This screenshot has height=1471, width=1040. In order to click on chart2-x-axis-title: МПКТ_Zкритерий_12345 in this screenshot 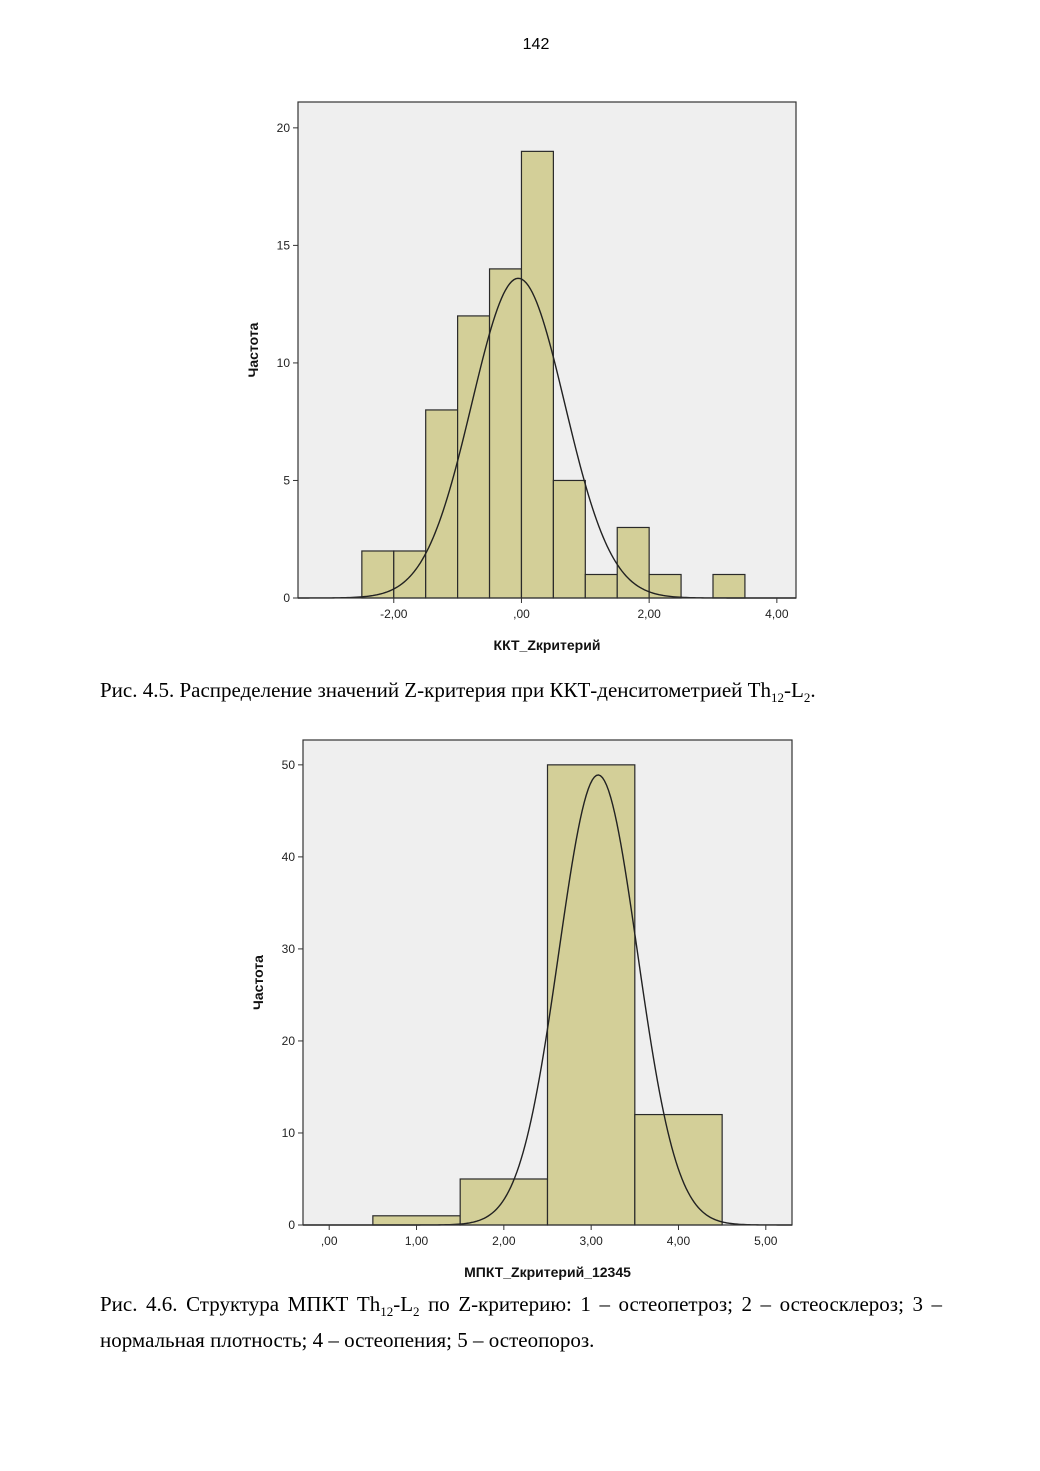, I will do `click(547, 1272)`.